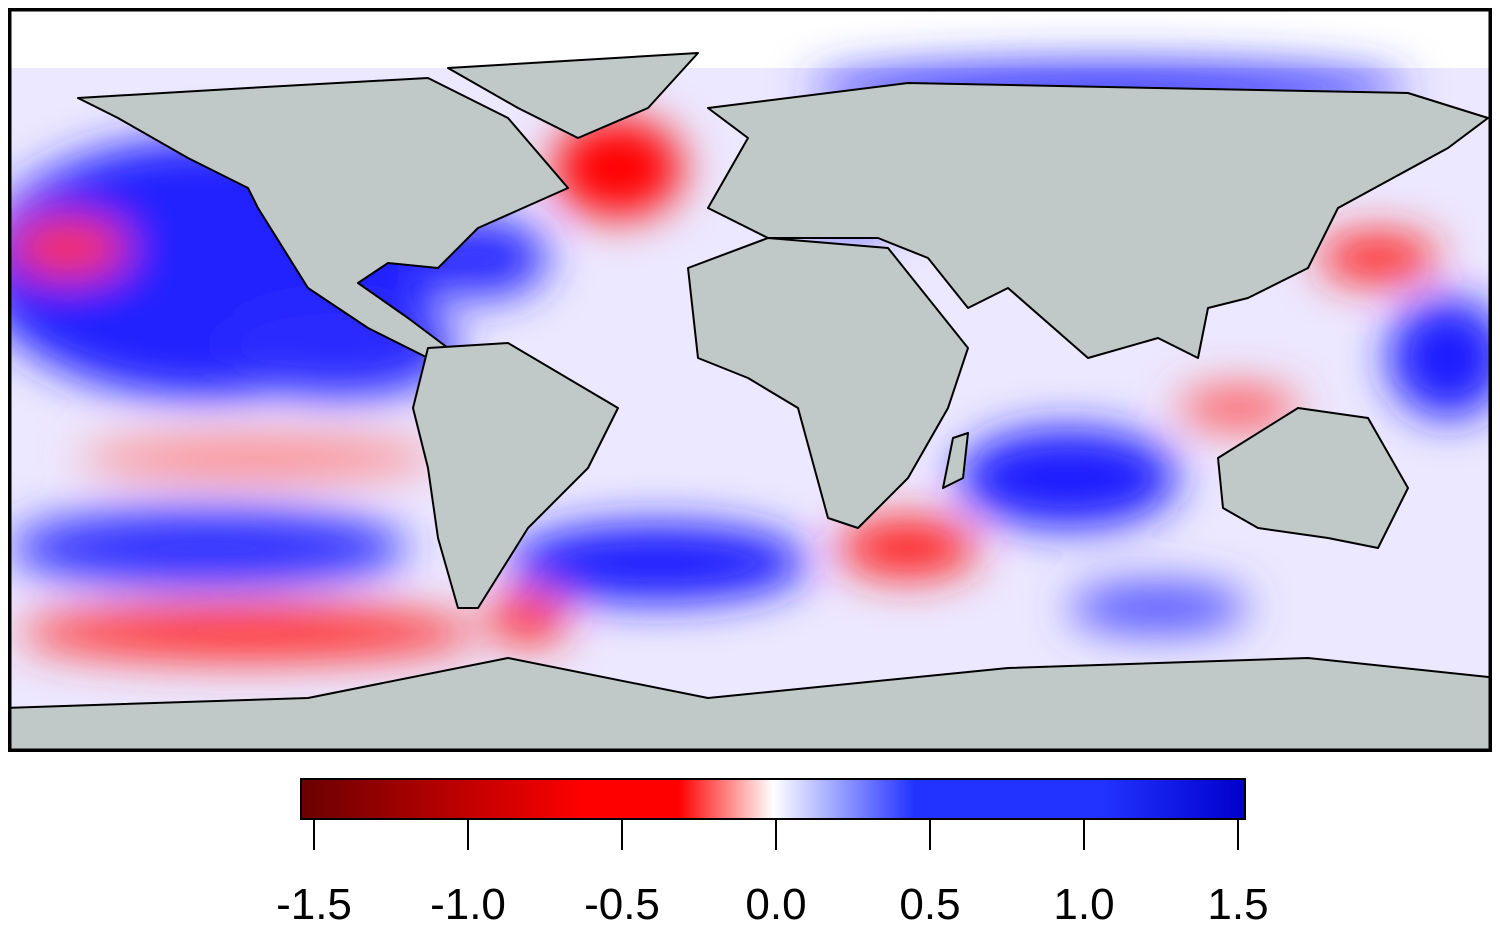 The image size is (1500, 930). Describe the element at coordinates (776, 904) in the screenshot. I see `colorbar-tick-label: 0.0` at that location.